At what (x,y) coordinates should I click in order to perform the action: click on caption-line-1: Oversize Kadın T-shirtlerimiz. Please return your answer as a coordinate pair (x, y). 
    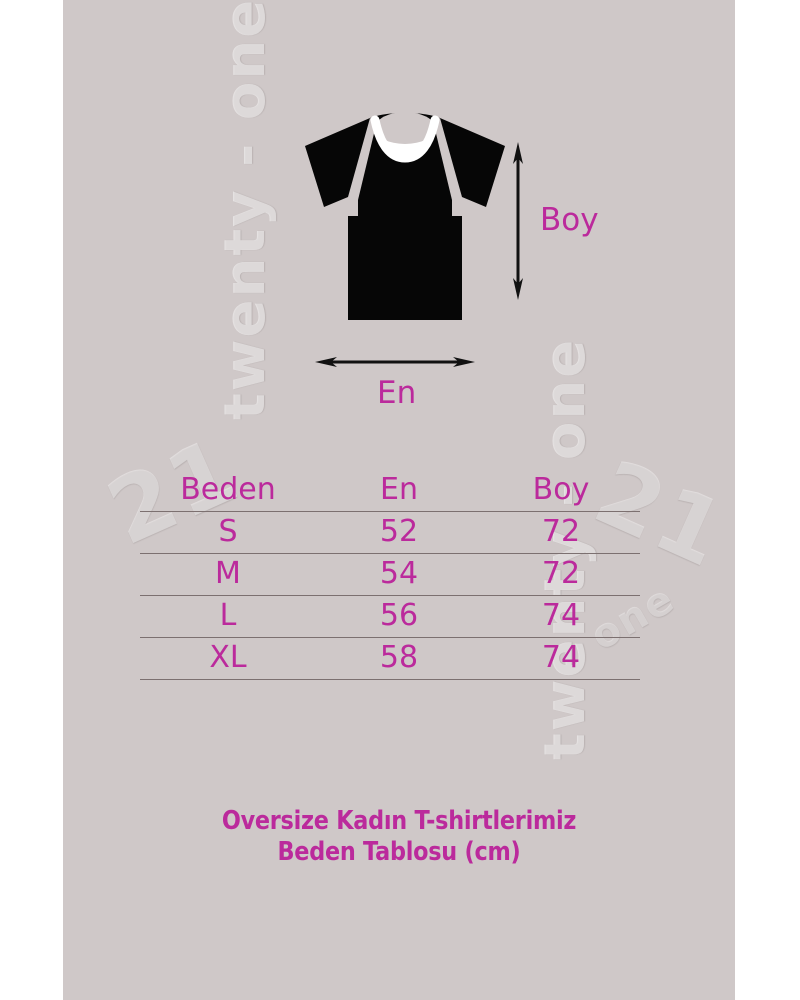
    Looking at the image, I should click on (399, 821).